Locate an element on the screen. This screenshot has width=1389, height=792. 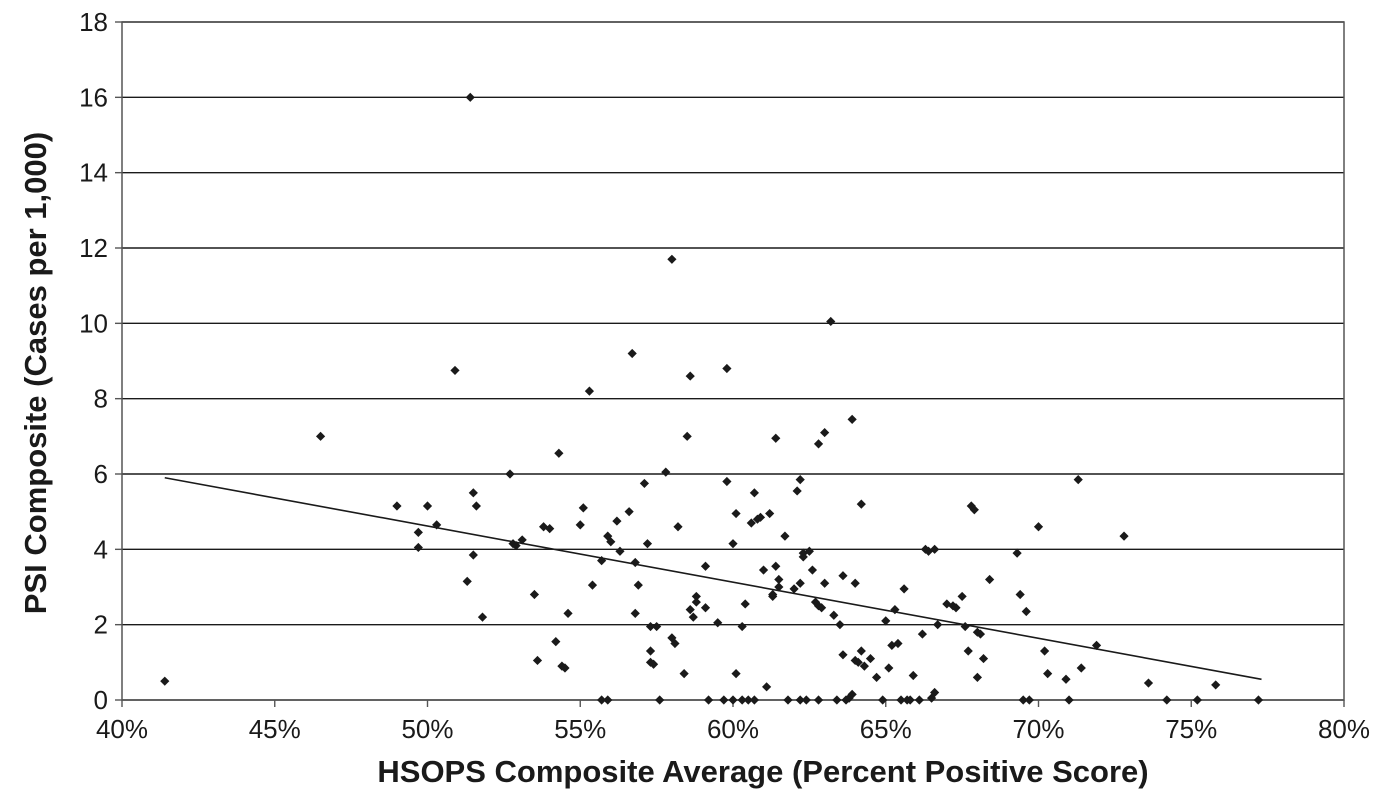
y-tick-label: 16 is located at coordinates (93, 97).